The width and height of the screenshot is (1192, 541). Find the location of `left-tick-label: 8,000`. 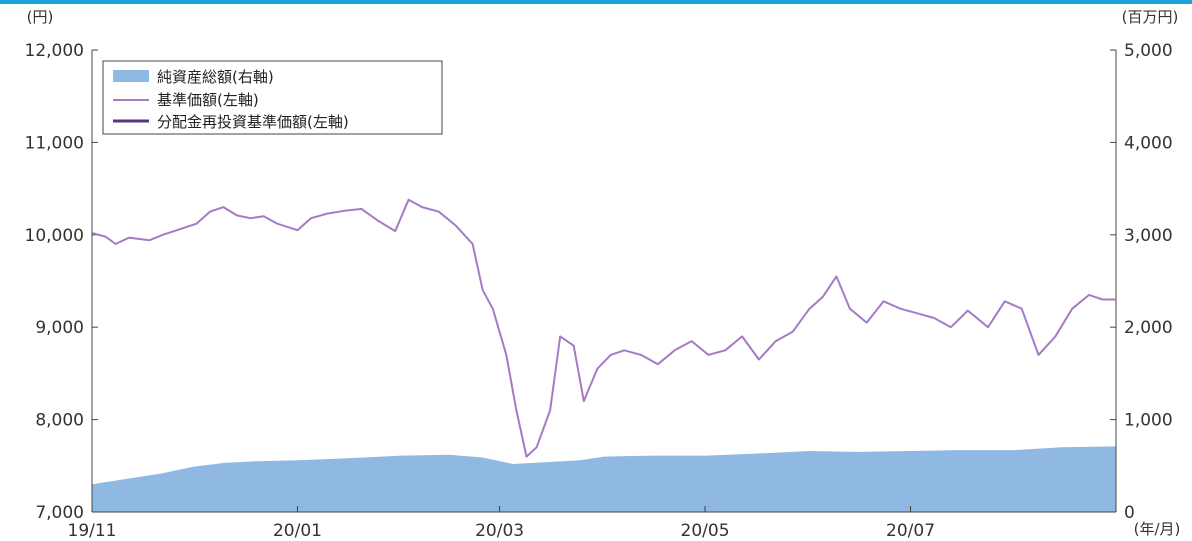

left-tick-label: 8,000 is located at coordinates (59, 421).